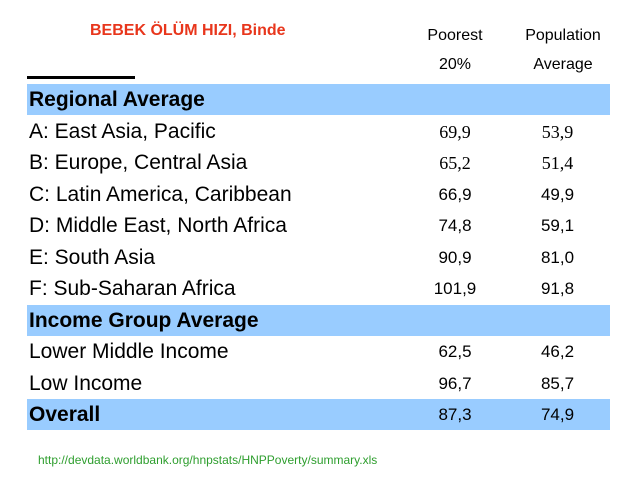 This screenshot has width=638, height=479. I want to click on cell-poorest: 87,3, so click(455, 414).